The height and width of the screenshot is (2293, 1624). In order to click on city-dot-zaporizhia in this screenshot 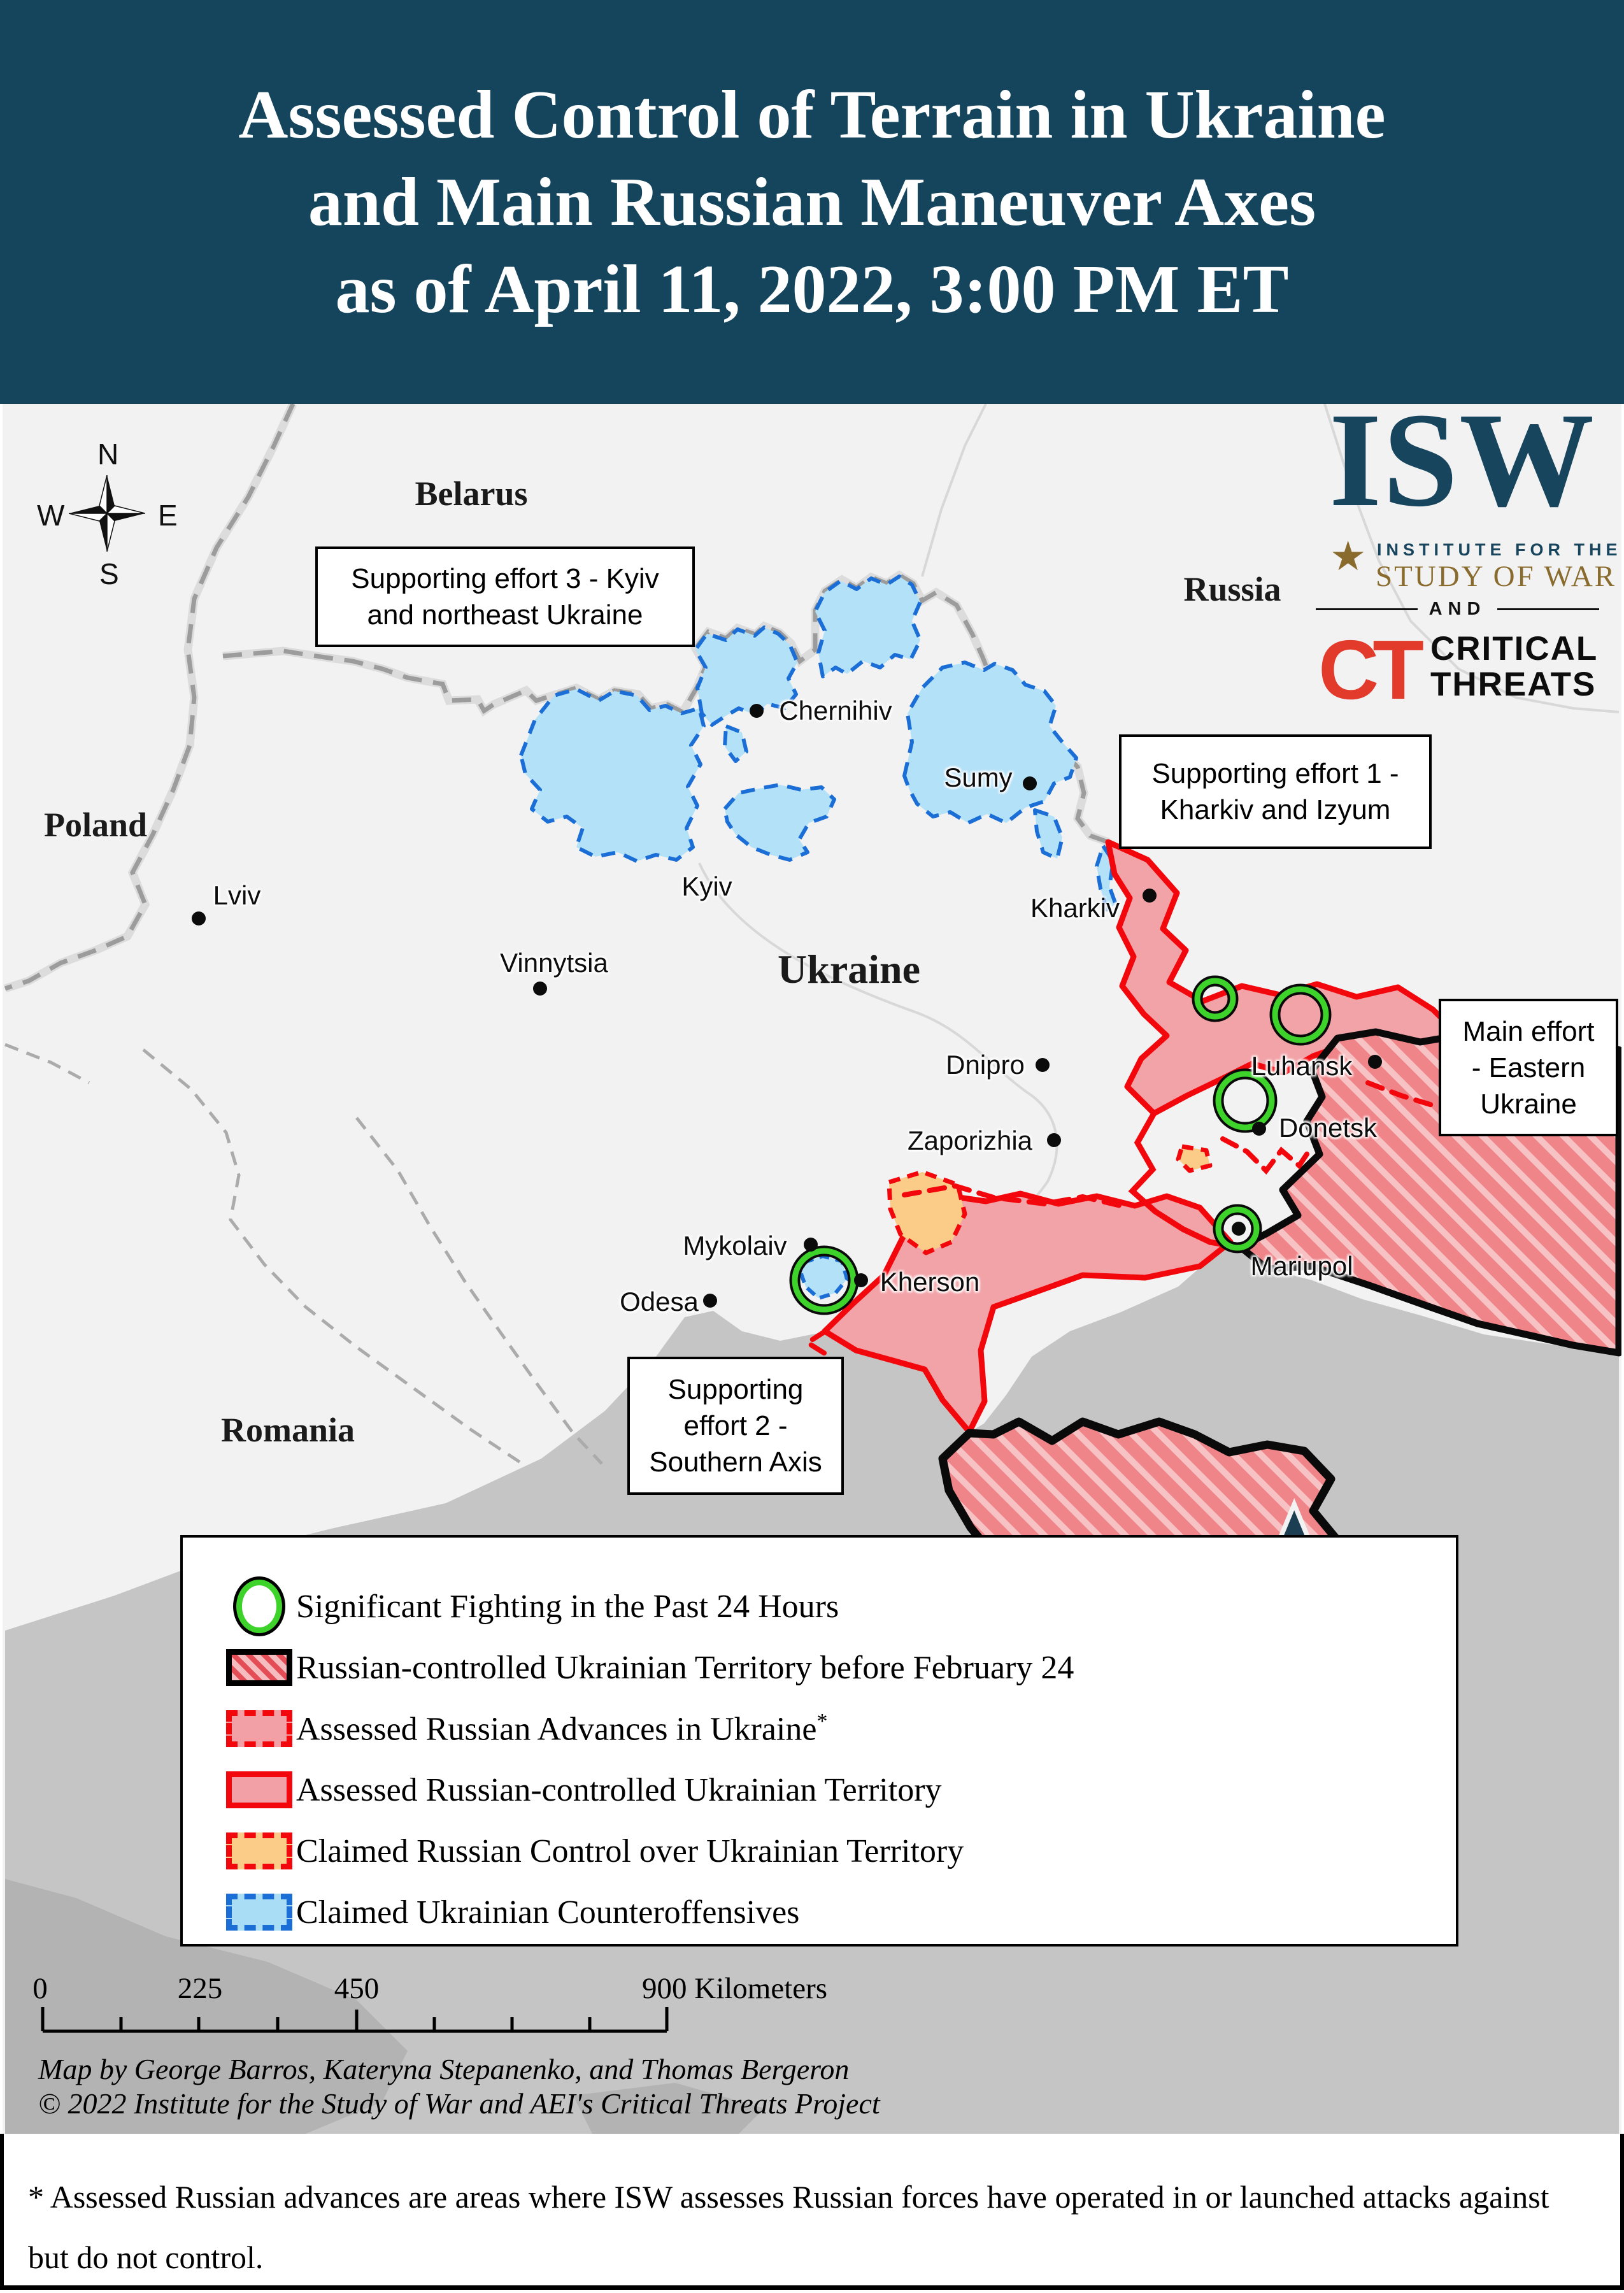, I will do `click(1054, 1140)`.